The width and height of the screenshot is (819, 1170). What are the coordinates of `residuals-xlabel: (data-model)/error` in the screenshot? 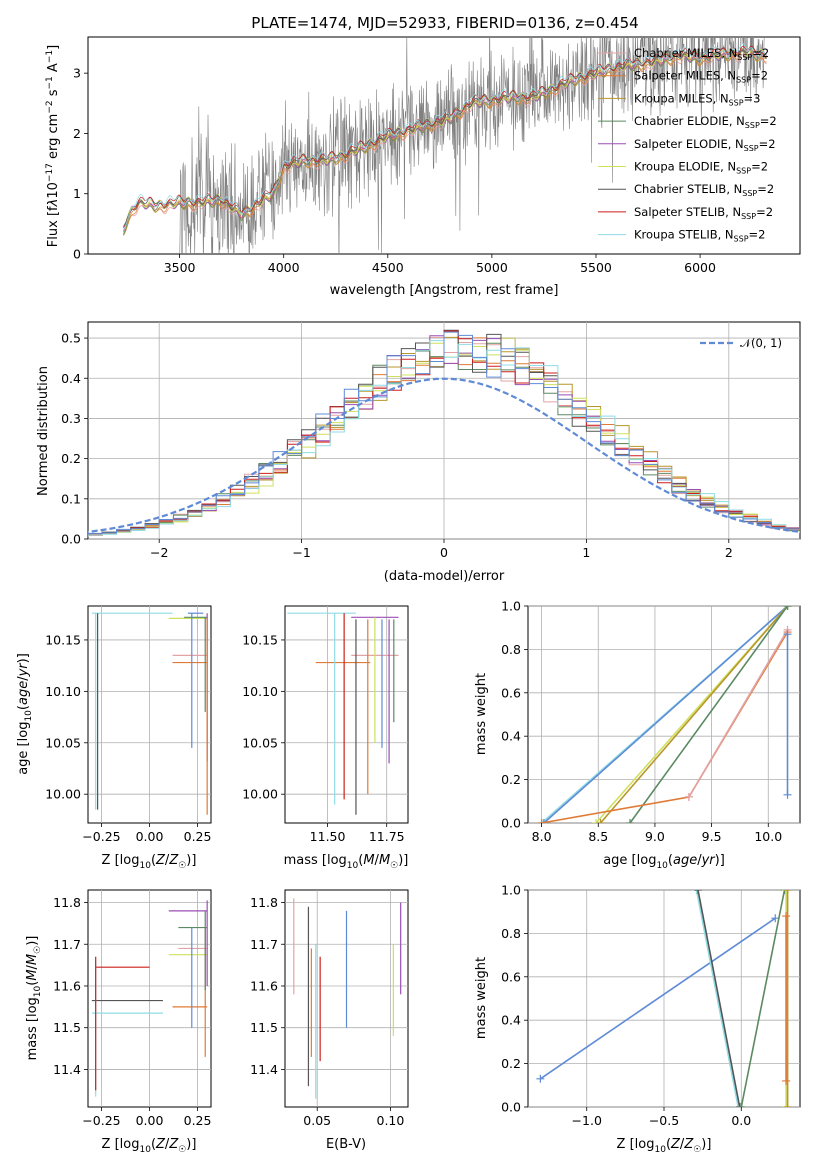 It's located at (444, 576).